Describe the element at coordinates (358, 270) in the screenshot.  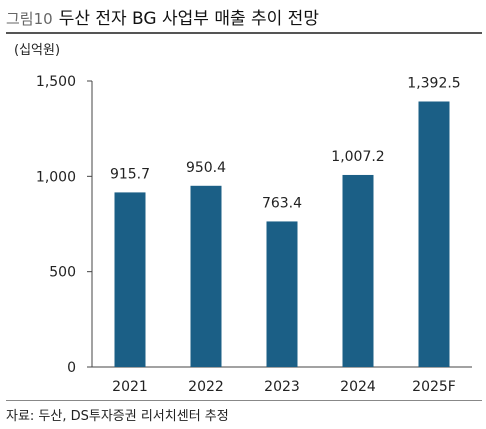
I see `bar-2024` at that location.